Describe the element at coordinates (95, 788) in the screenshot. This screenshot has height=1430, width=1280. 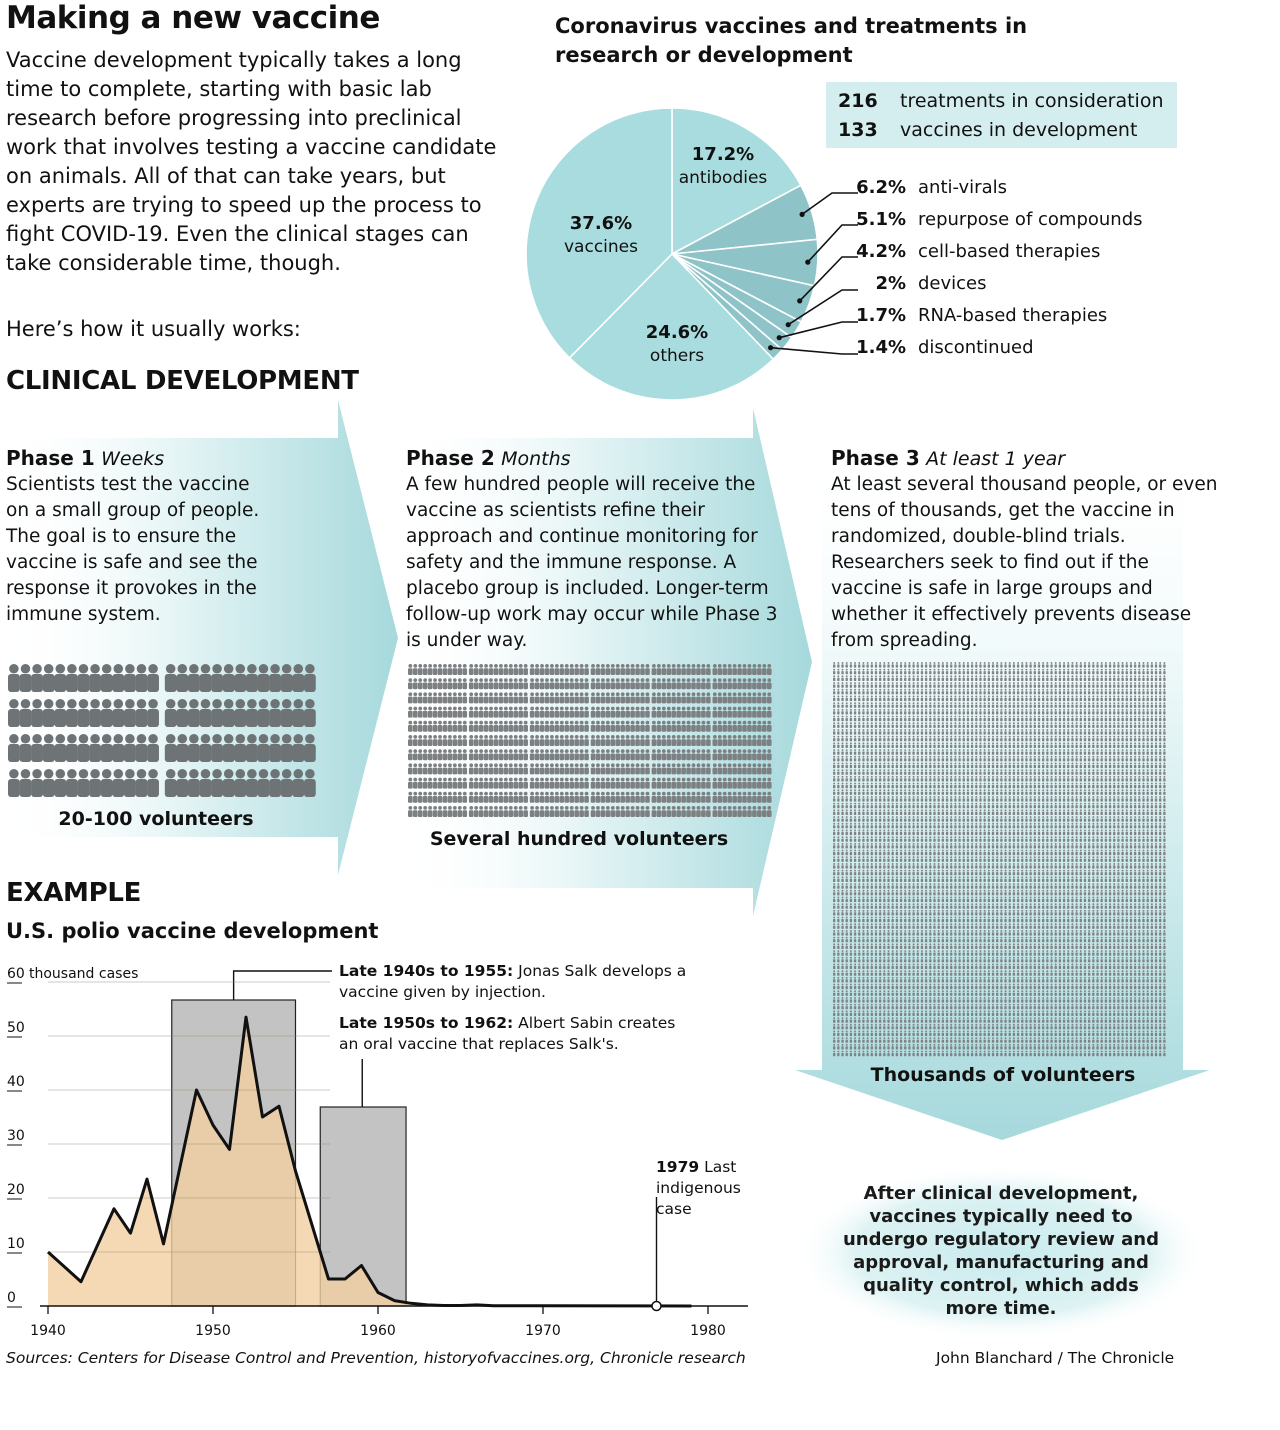
I see `phase1-person-body` at that location.